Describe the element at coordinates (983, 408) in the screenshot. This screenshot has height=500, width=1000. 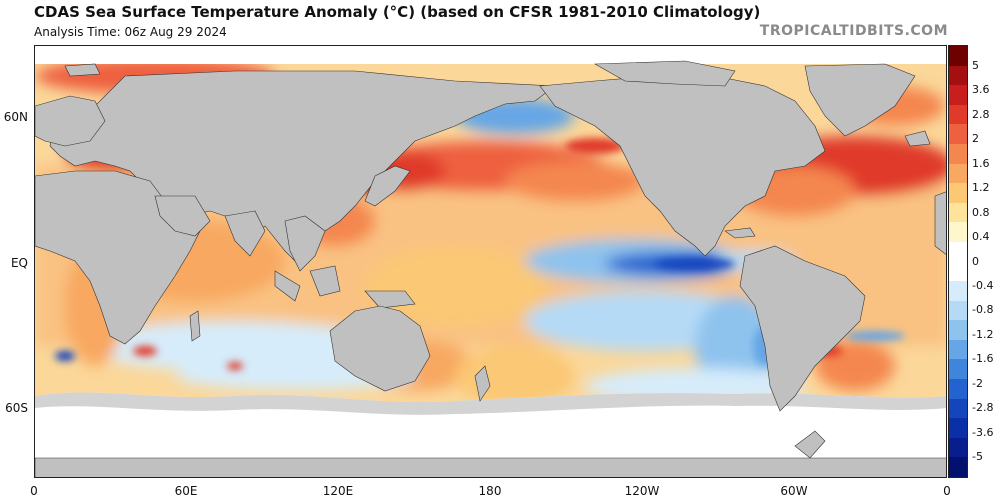
I see `colorbar-tick-label: -2.8` at that location.